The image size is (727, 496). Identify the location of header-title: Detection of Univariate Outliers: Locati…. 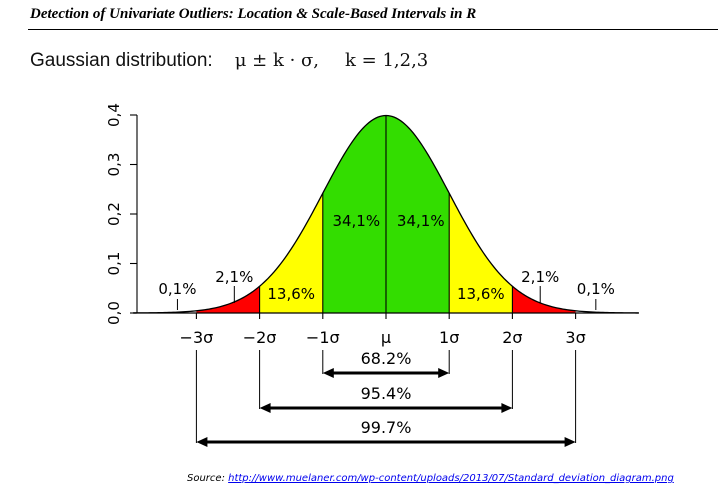
(253, 14).